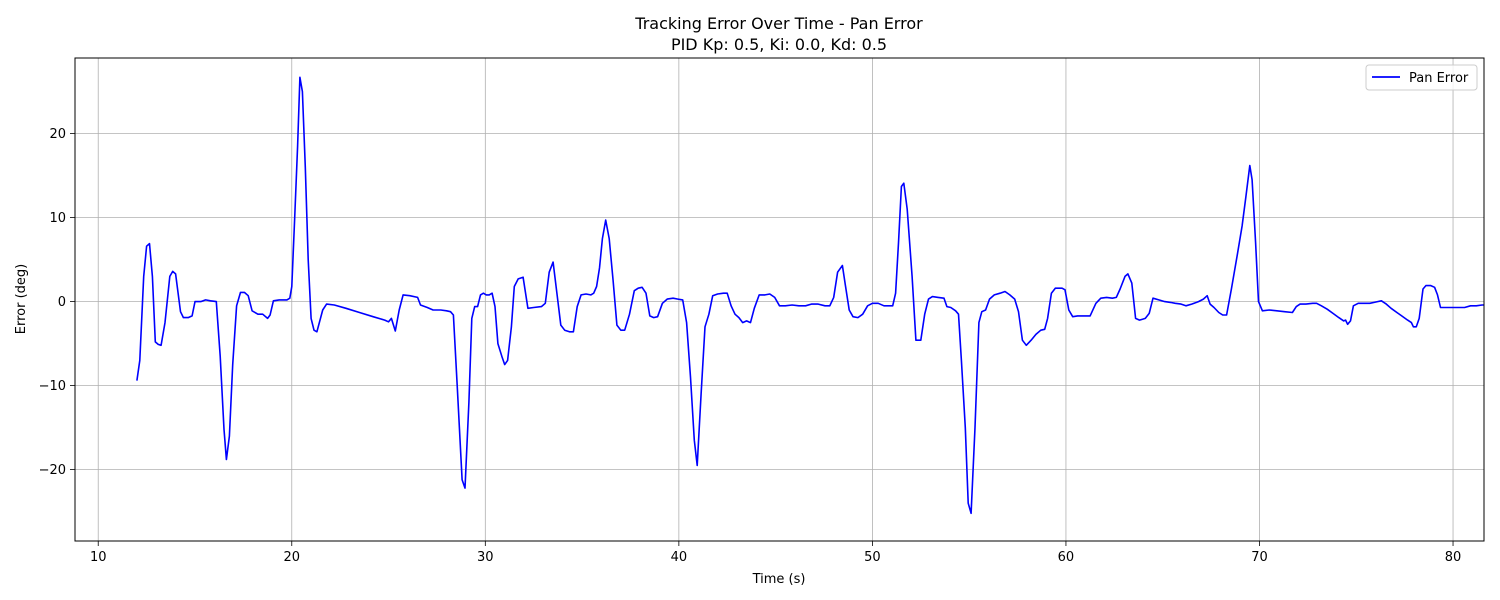 This screenshot has width=1500, height=600. Describe the element at coordinates (1259, 557) in the screenshot. I see `x-tick-label: 70` at that location.